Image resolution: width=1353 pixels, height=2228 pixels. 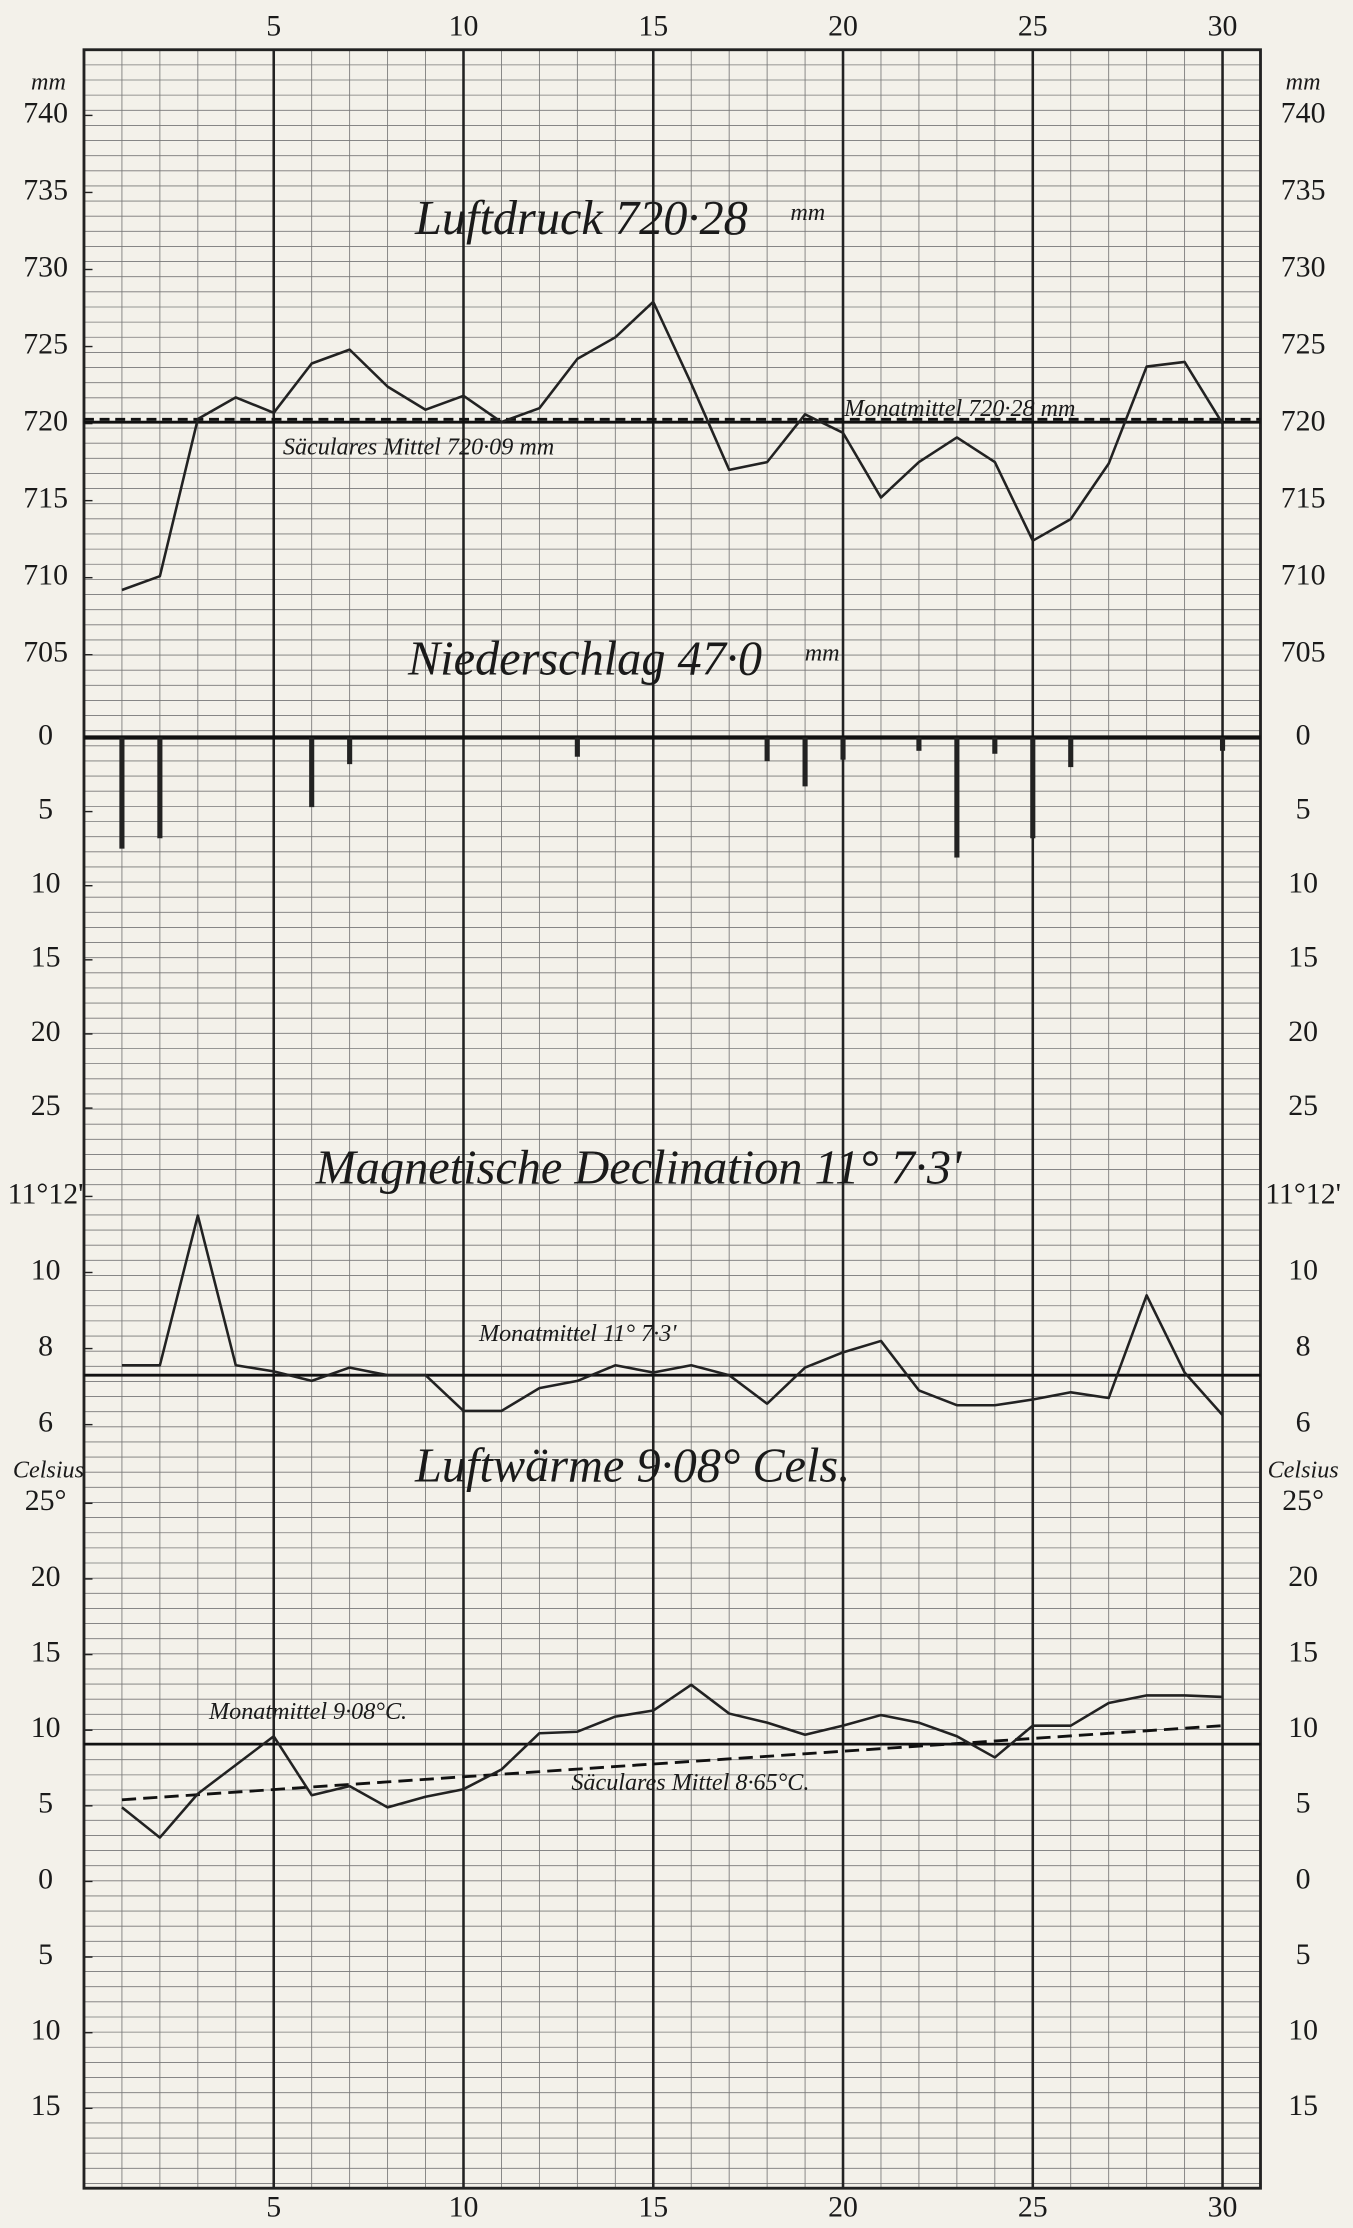 What do you see at coordinates (638, 1167) in the screenshot?
I see `panel-title: Magnetische Declination 11° 7·3'` at bounding box center [638, 1167].